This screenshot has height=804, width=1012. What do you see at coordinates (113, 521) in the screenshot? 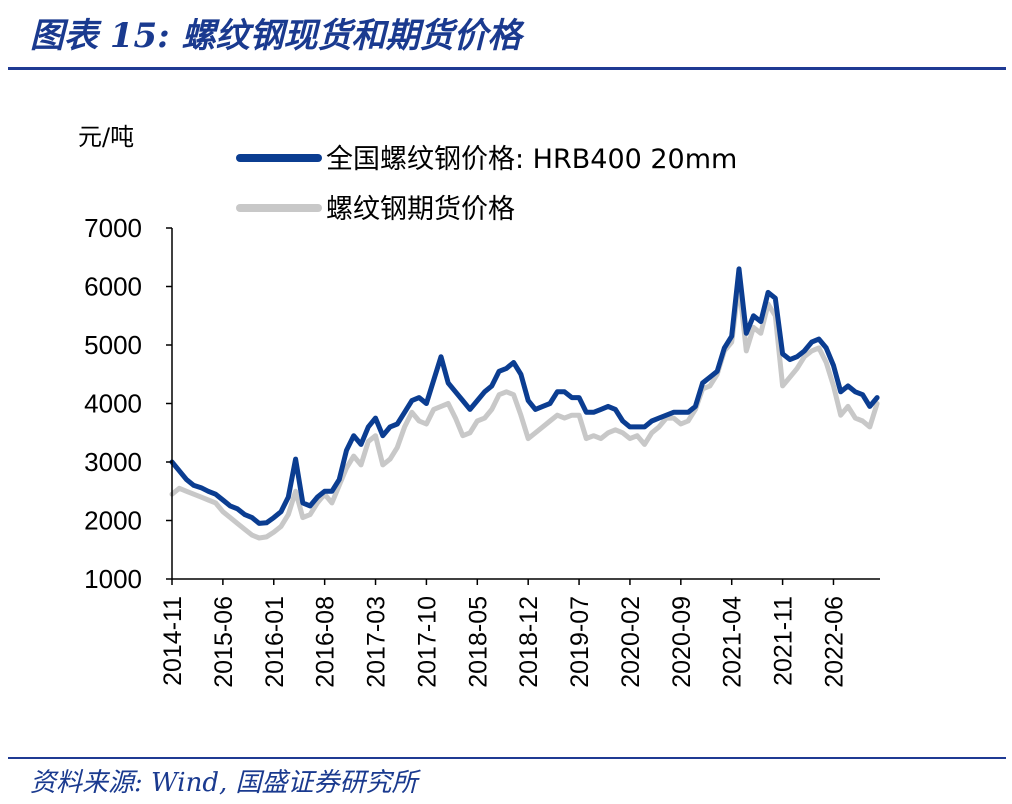
I see `y-tick-label: 2000` at bounding box center [113, 521].